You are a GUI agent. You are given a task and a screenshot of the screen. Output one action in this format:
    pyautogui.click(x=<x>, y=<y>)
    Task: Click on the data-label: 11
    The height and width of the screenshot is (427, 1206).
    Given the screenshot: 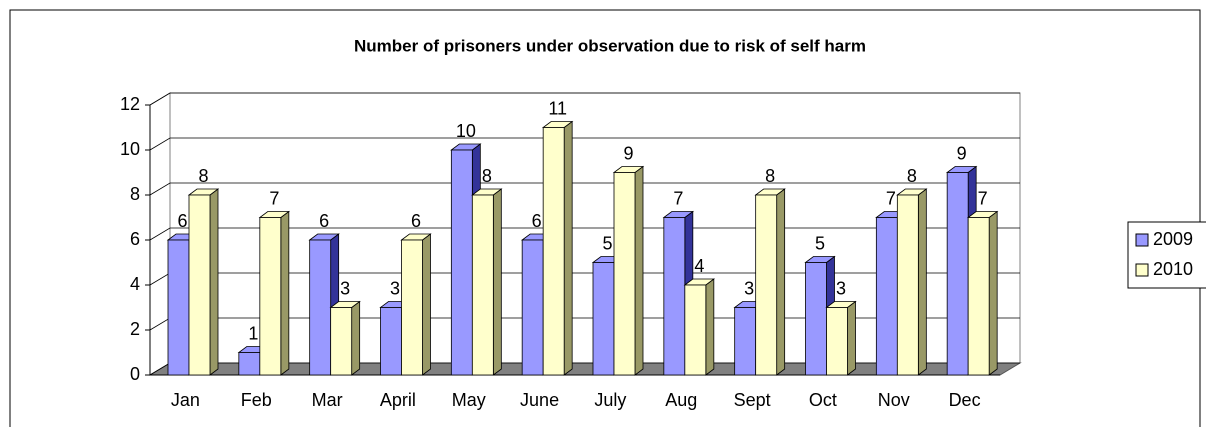 What is the action you would take?
    pyautogui.click(x=557, y=108)
    